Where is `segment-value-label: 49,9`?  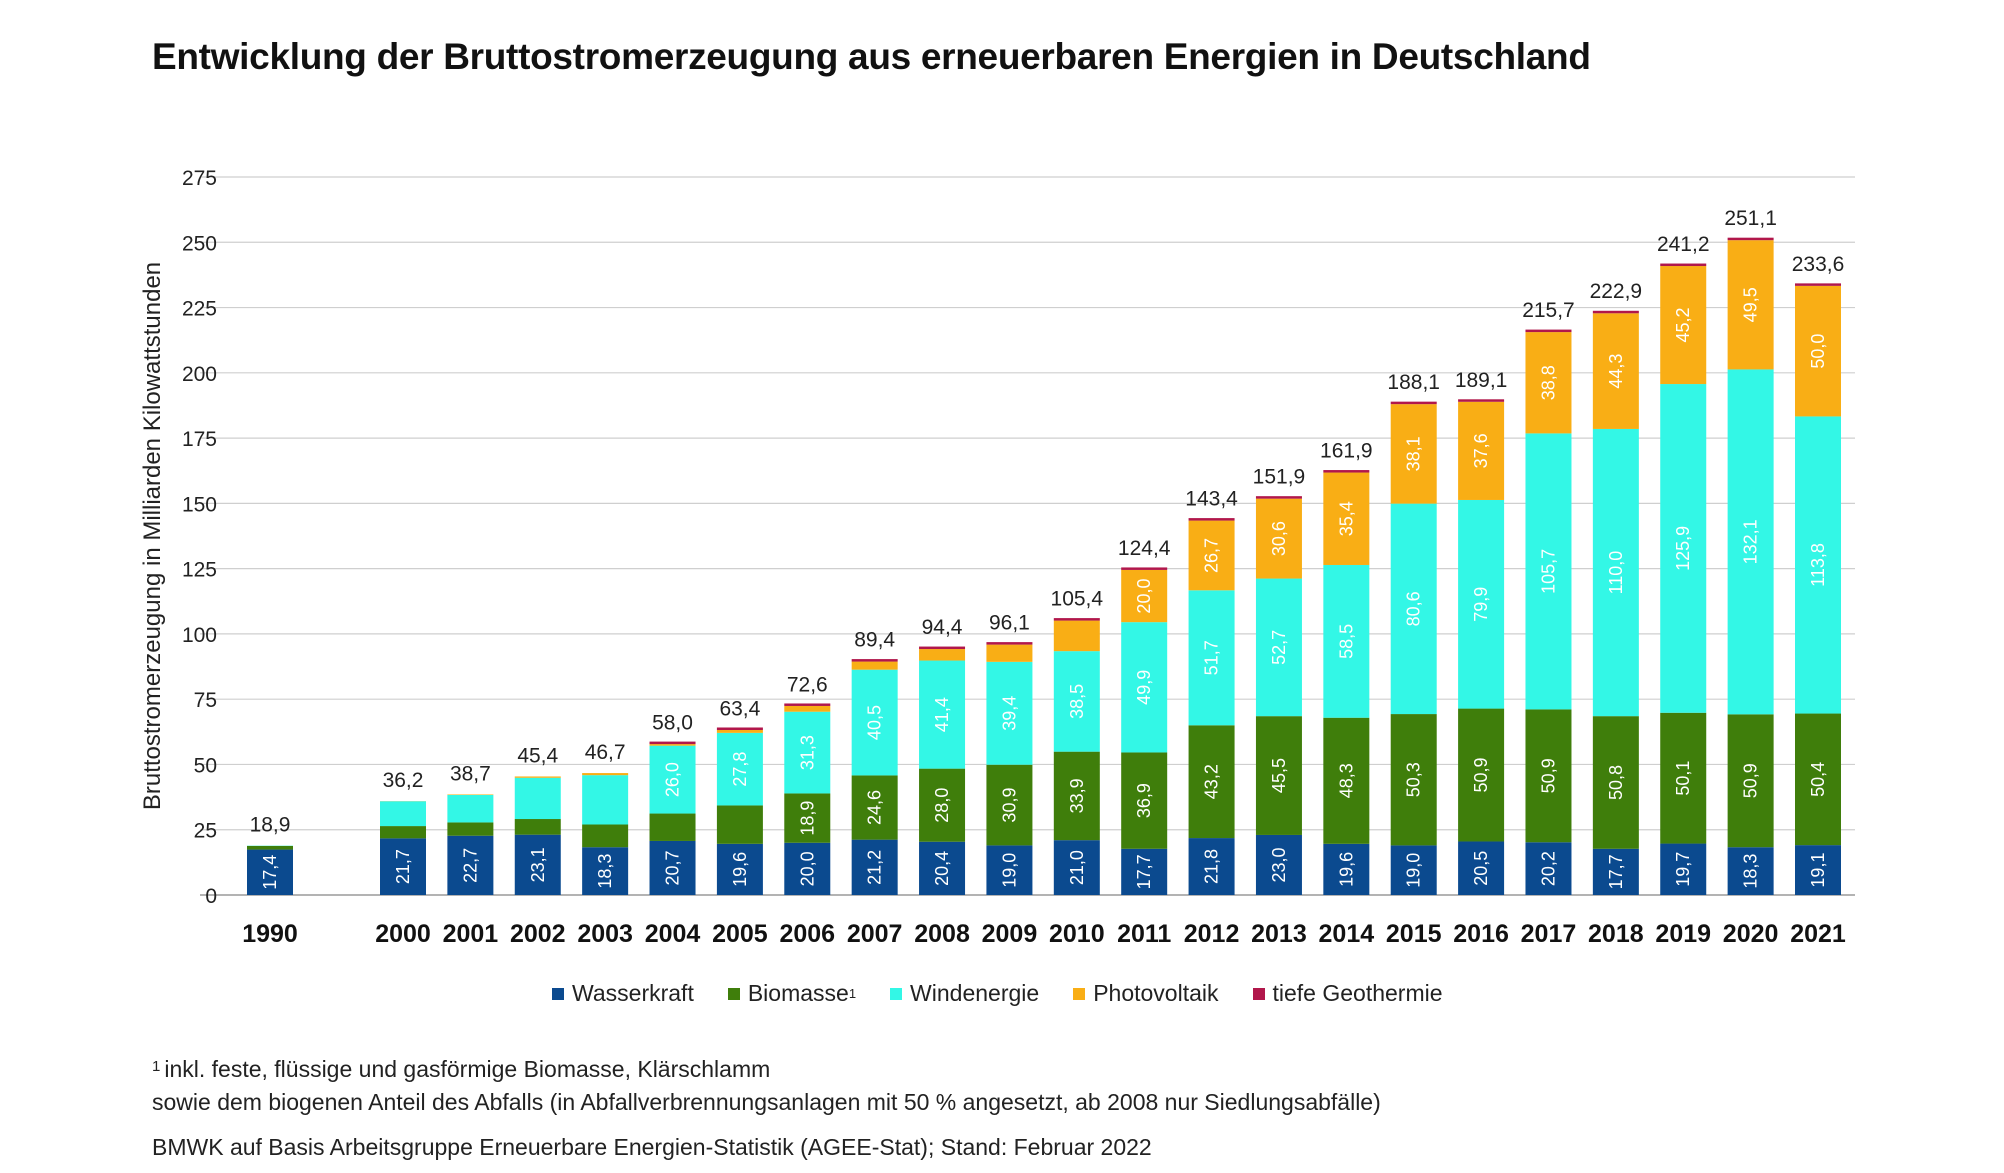
segment-value-label: 49,9 is located at coordinates (1144, 687).